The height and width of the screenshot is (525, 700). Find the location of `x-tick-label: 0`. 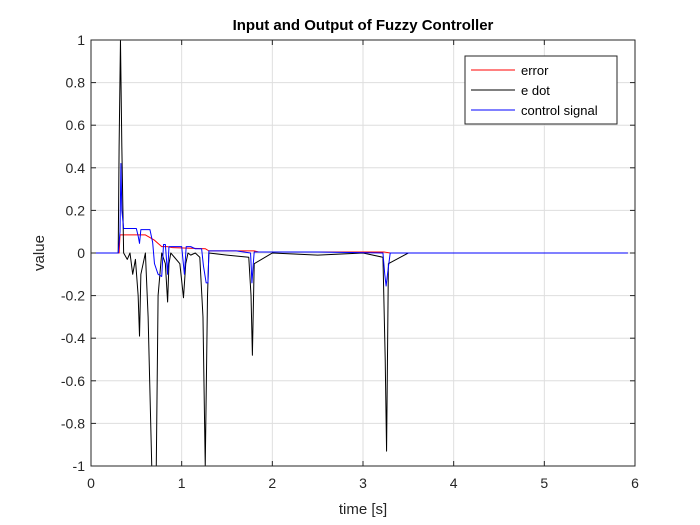

x-tick-label: 0 is located at coordinates (91, 483).